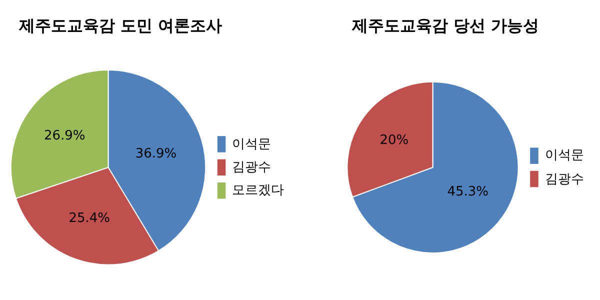 The width and height of the screenshot is (600, 300). Describe the element at coordinates (394, 140) in the screenshot. I see `data-label: 20%` at that location.